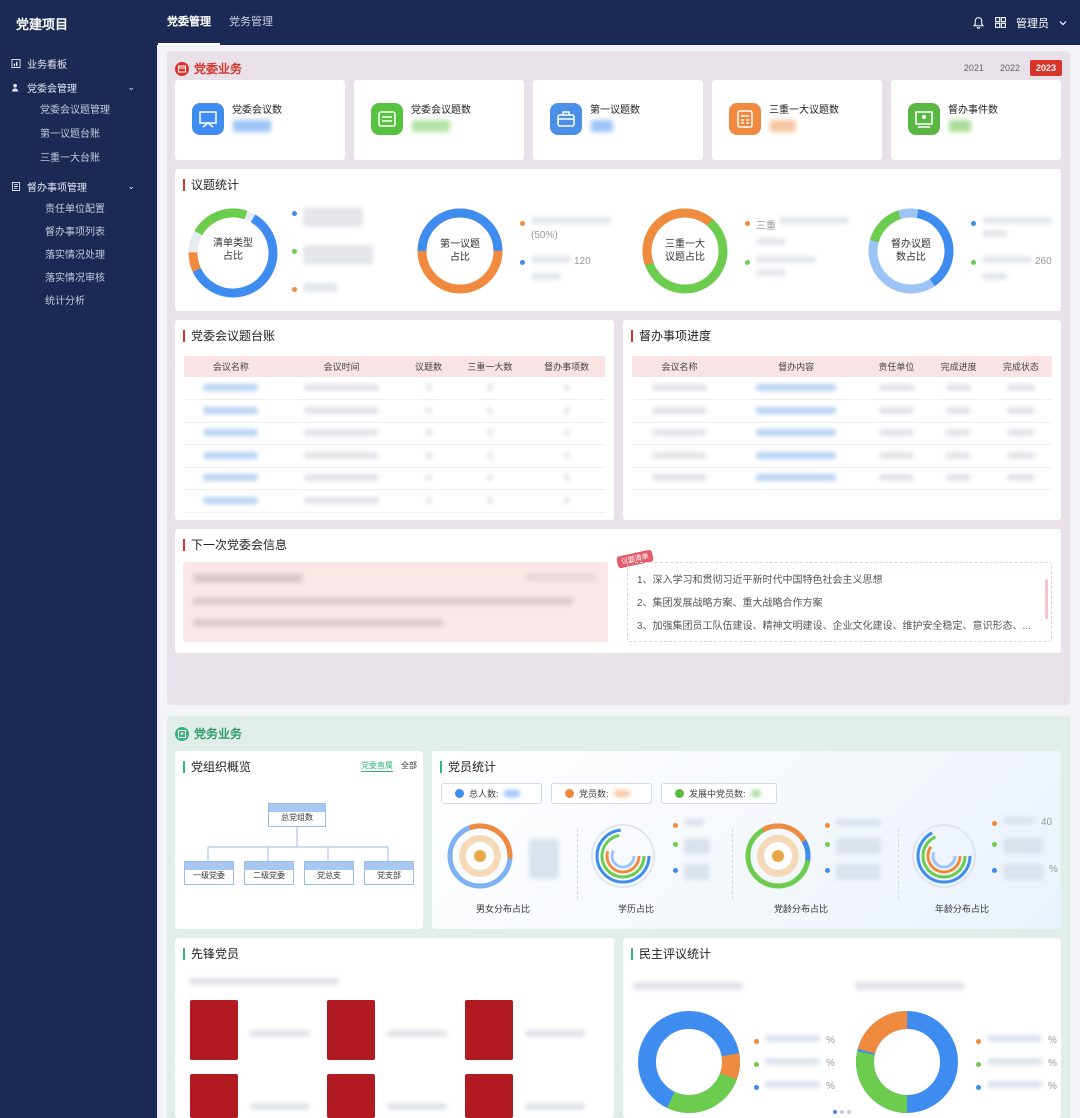  I want to click on tab-party-committee: 党委管理, so click(189, 22).